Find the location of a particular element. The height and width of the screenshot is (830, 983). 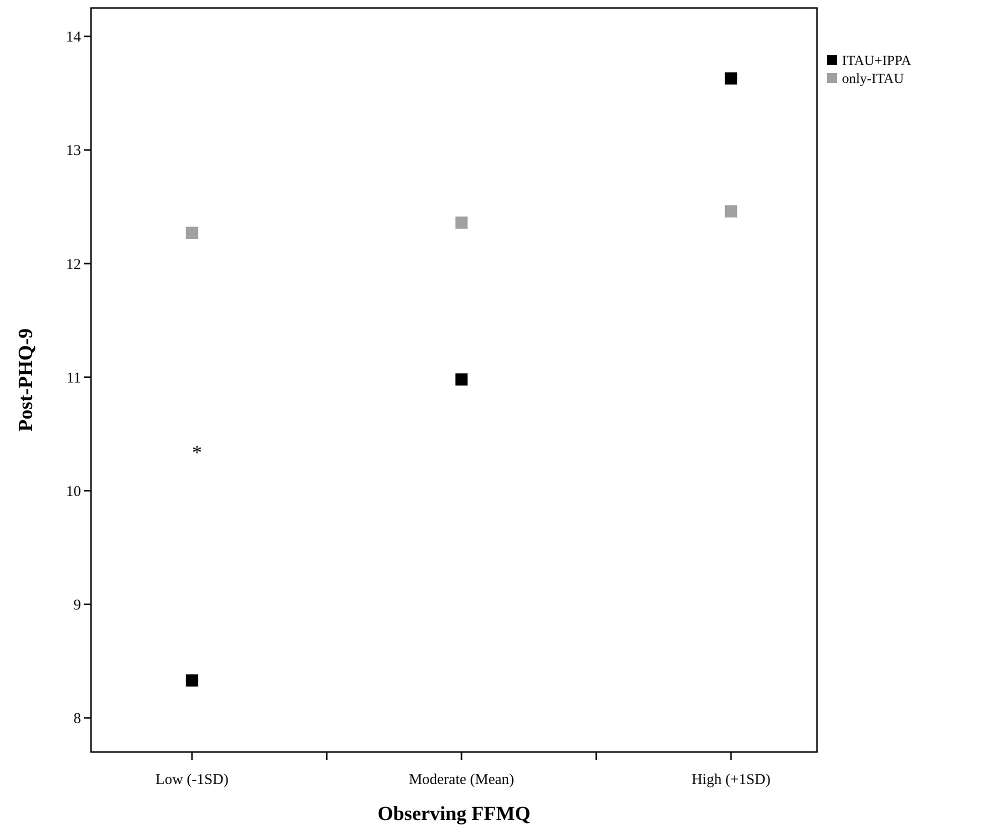

x-axis-title: Observing FFMQ is located at coordinates (454, 814).